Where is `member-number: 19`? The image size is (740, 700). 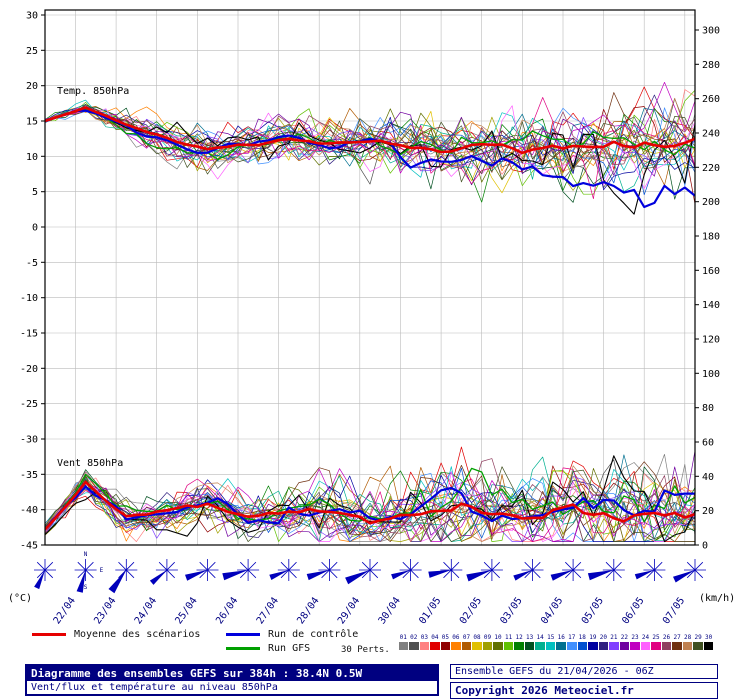
member-number: 19 is located at coordinates (593, 637).